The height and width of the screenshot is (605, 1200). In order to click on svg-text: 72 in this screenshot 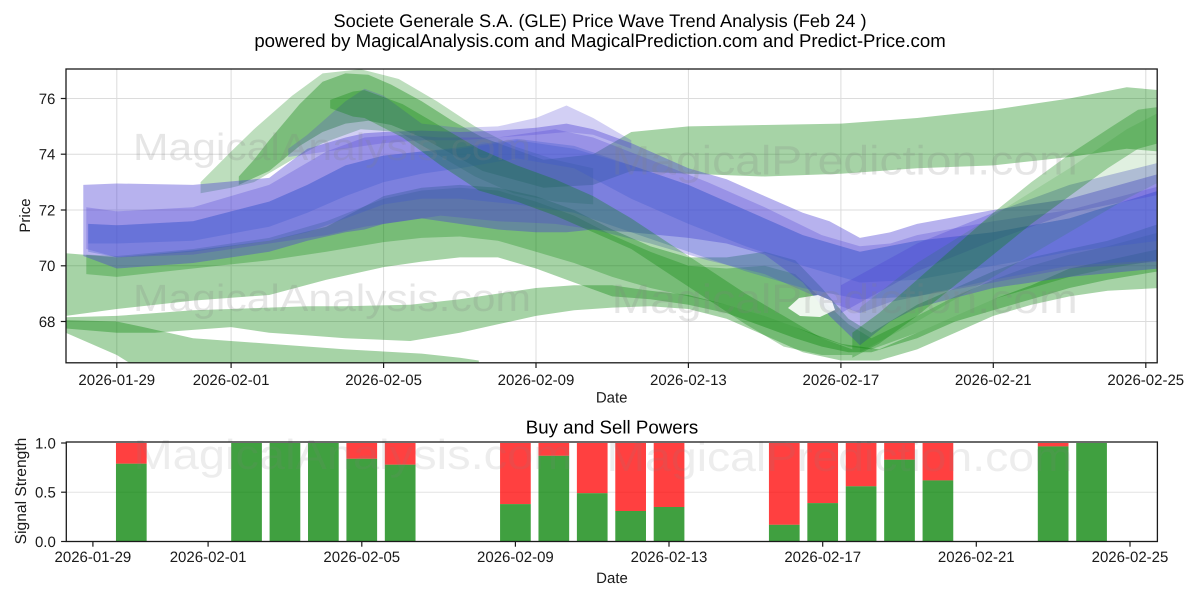, I will do `click(47, 210)`.